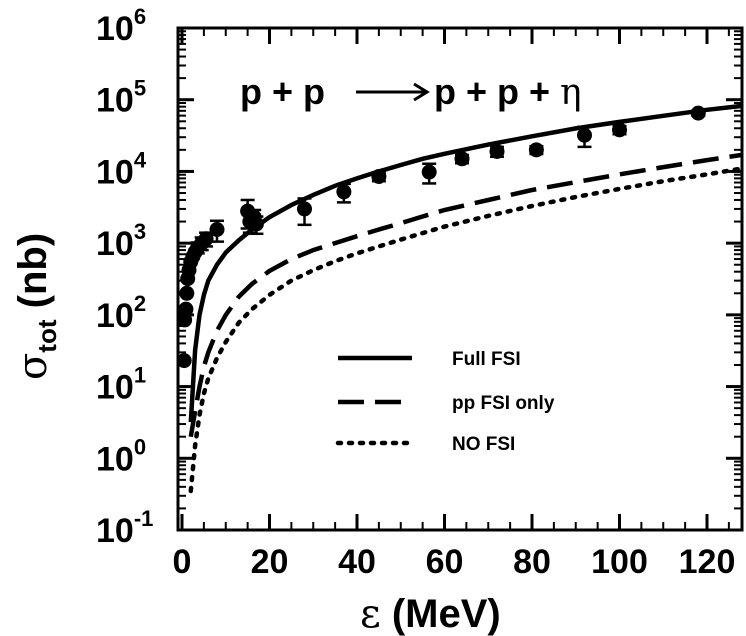 This screenshot has height=636, width=746. Describe the element at coordinates (270, 562) in the screenshot. I see `x-tick-label: 20` at that location.